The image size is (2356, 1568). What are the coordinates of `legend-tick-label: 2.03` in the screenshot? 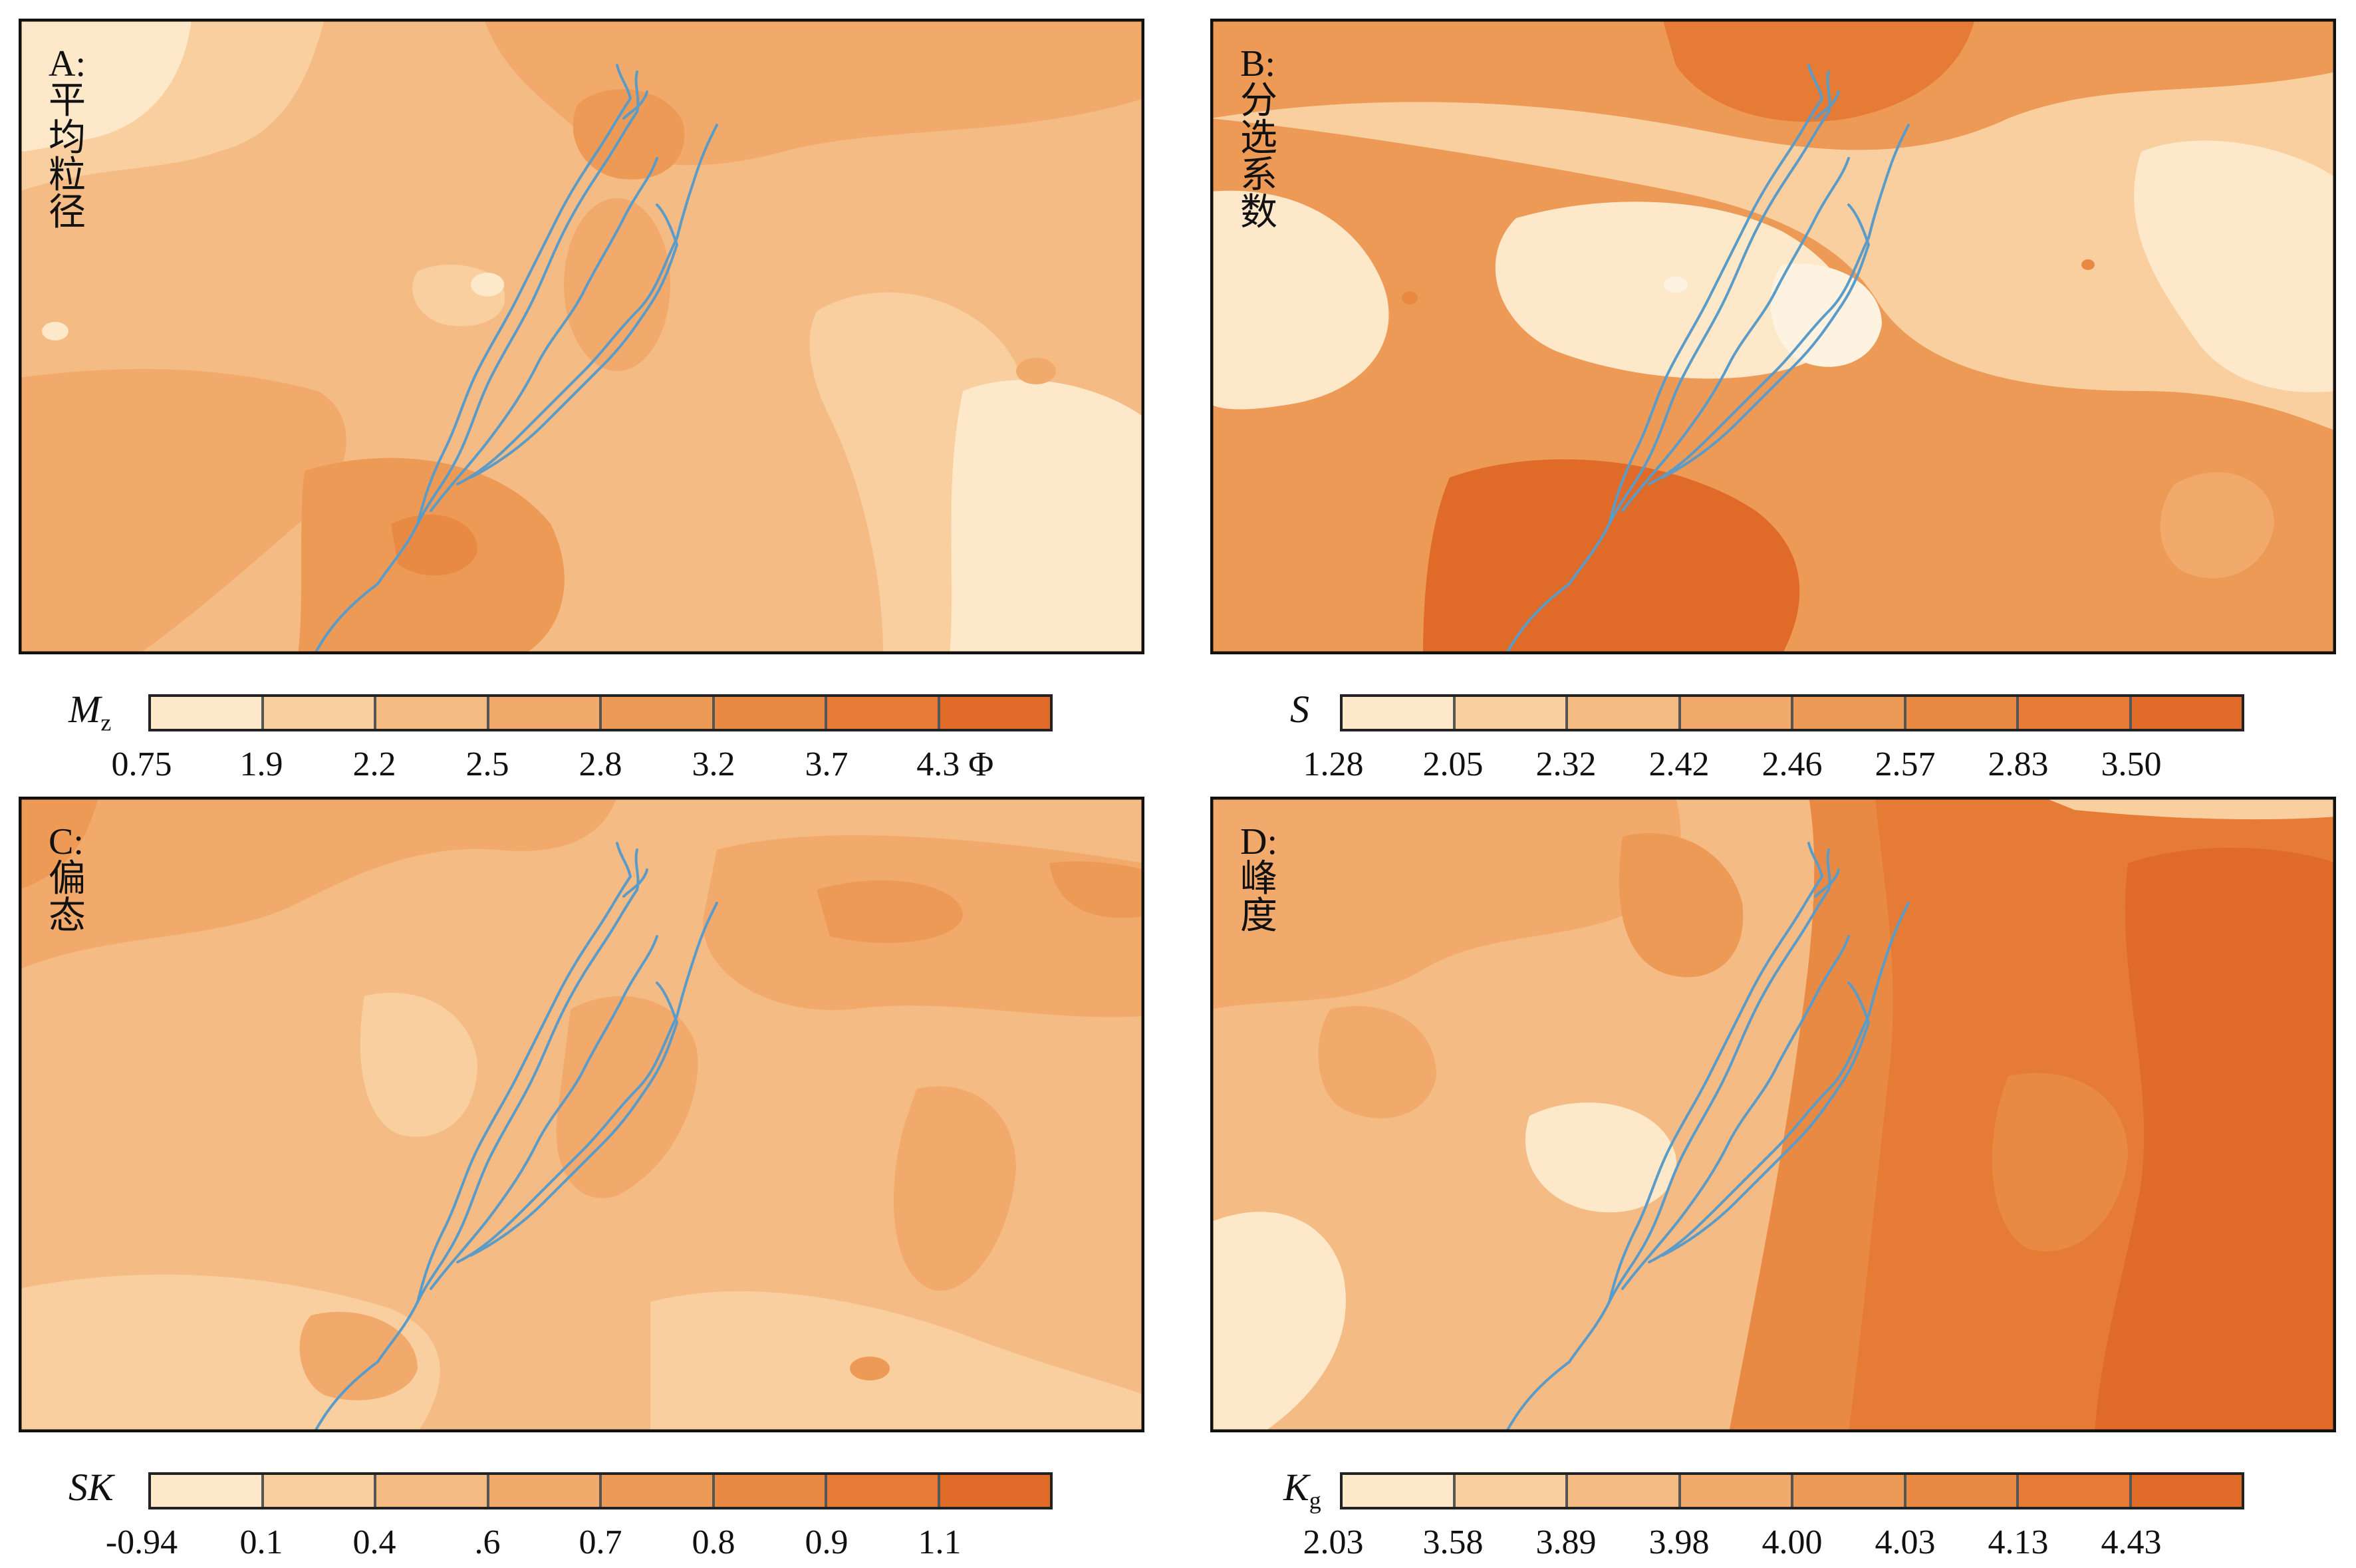 It's located at (1333, 1542).